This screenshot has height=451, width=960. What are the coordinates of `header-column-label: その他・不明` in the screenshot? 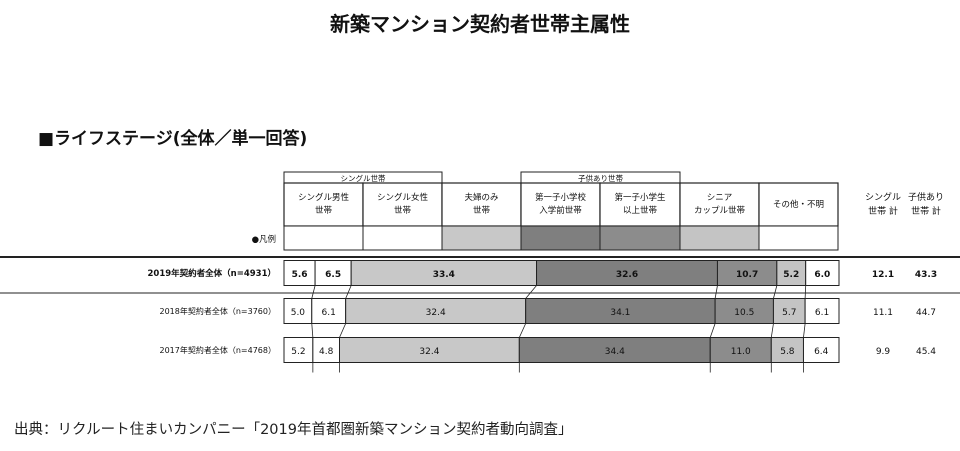 It's located at (798, 204).